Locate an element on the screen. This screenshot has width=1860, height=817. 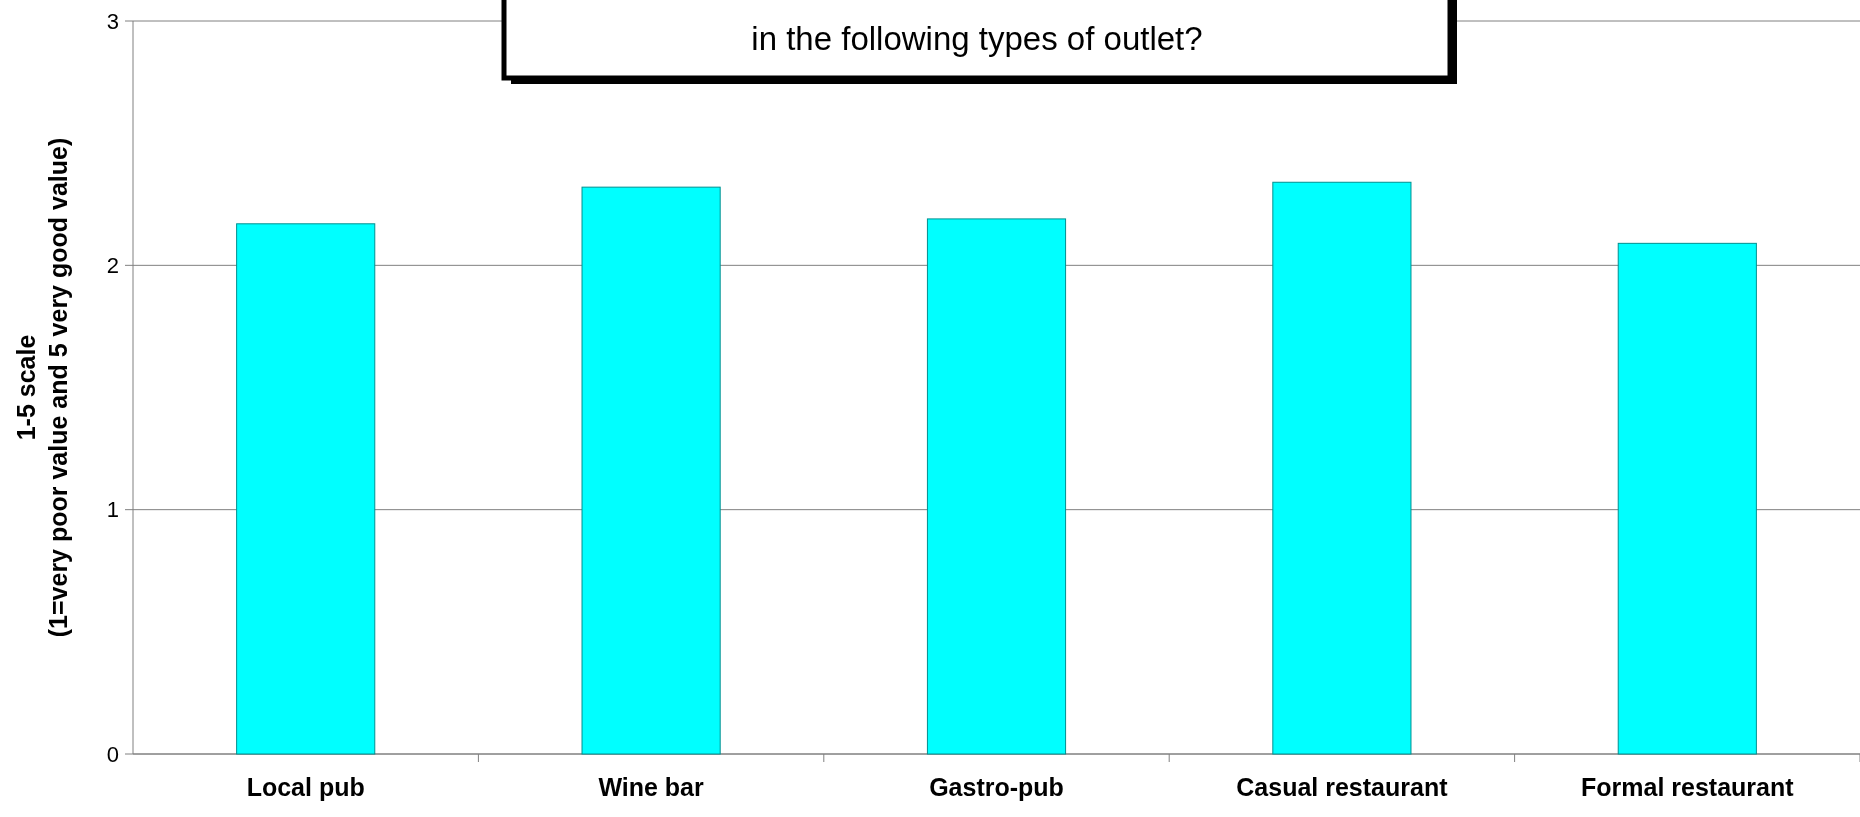
x-tick-label: Wine bar is located at coordinates (651, 787).